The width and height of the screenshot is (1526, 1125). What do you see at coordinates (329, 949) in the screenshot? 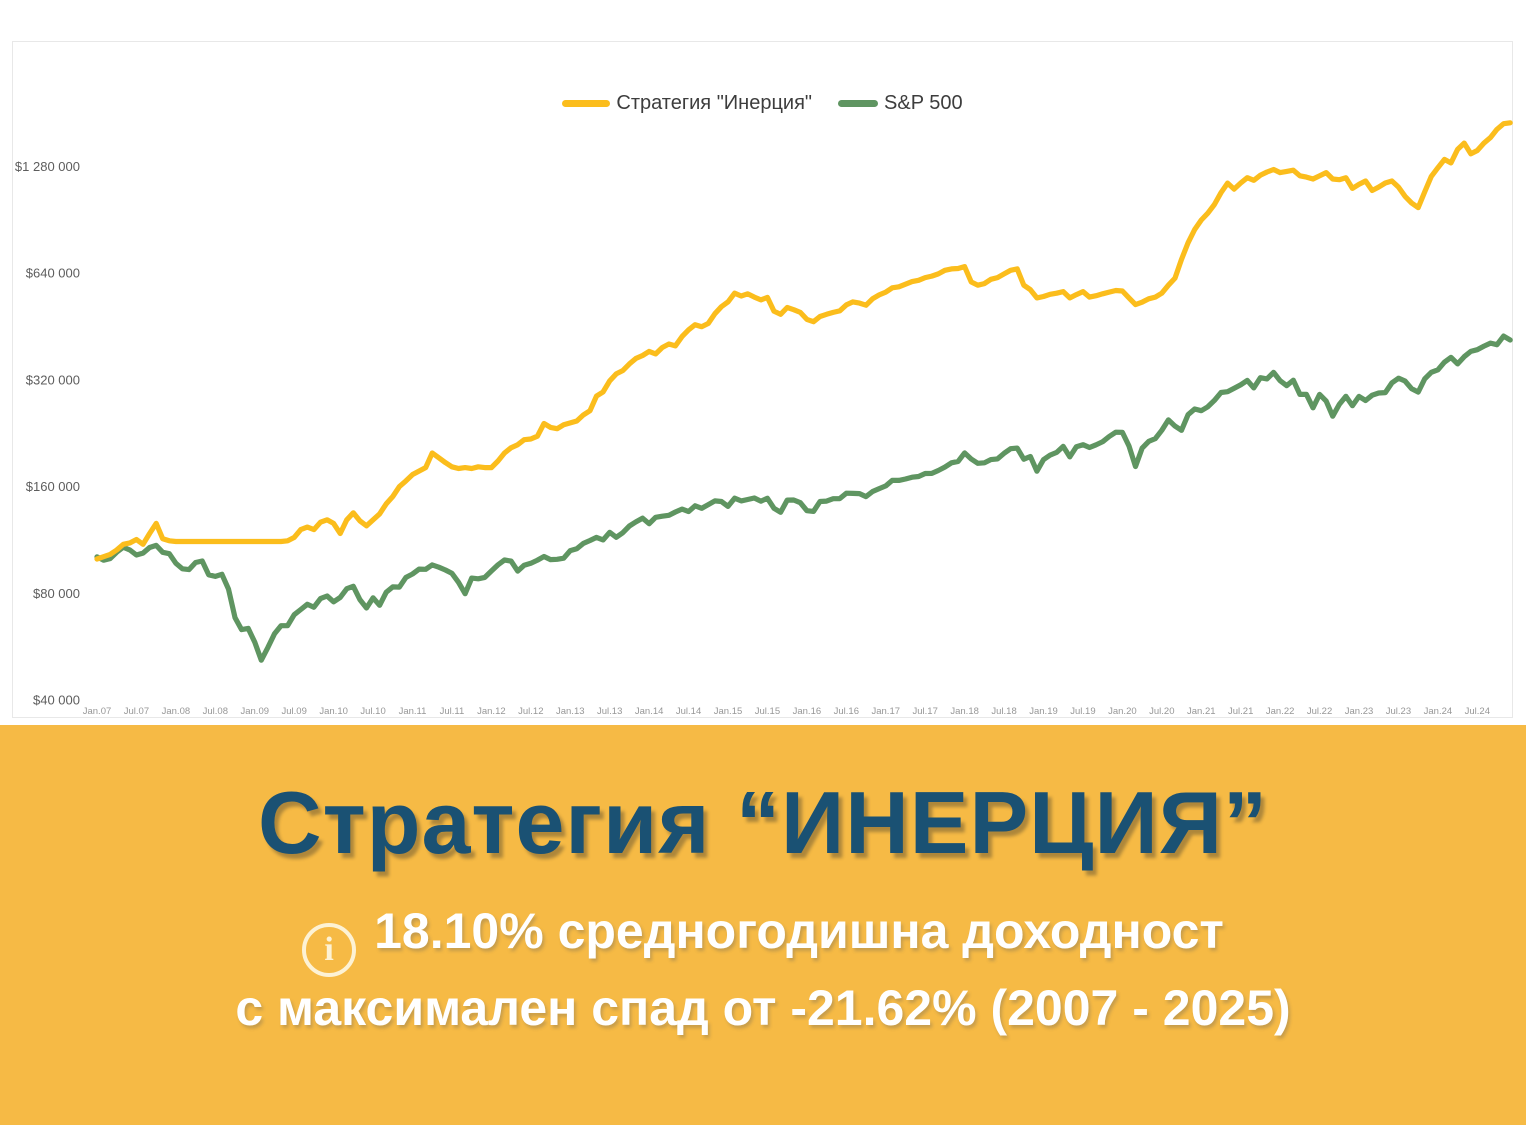
I see `info-icon: i` at bounding box center [329, 949].